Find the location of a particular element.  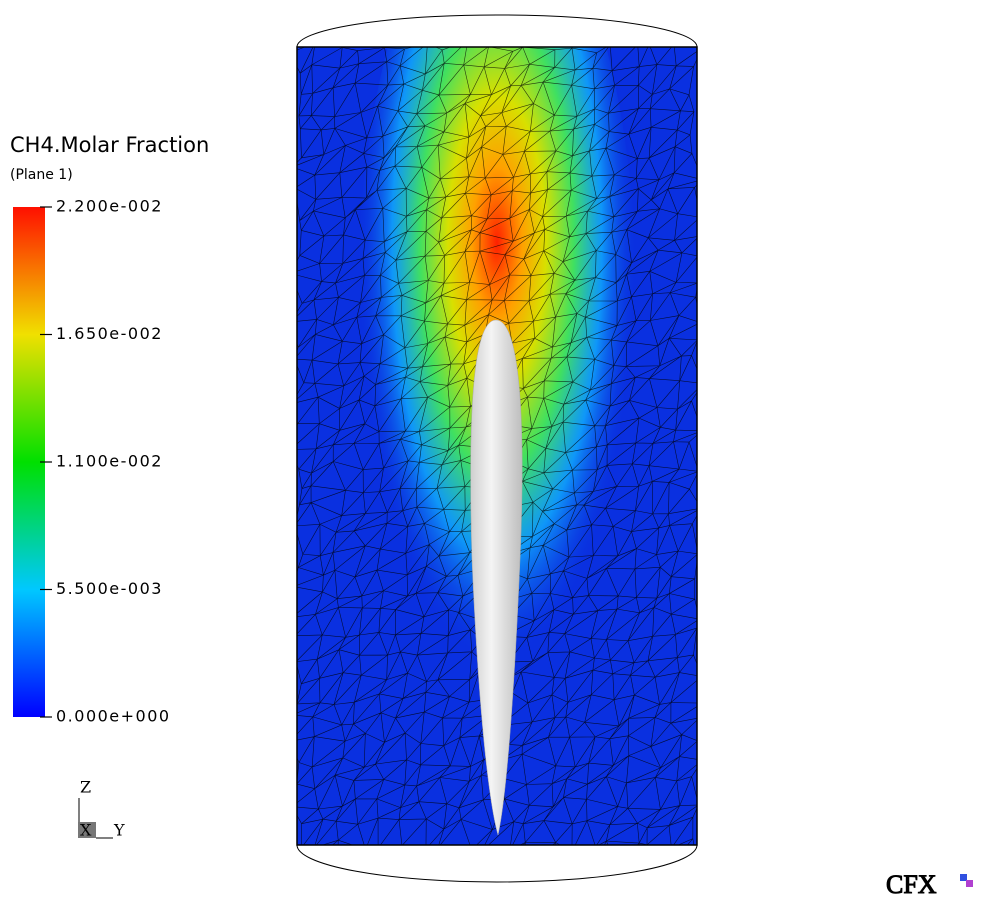

legend-tick-label: 2.200e-002 is located at coordinates (109, 206).